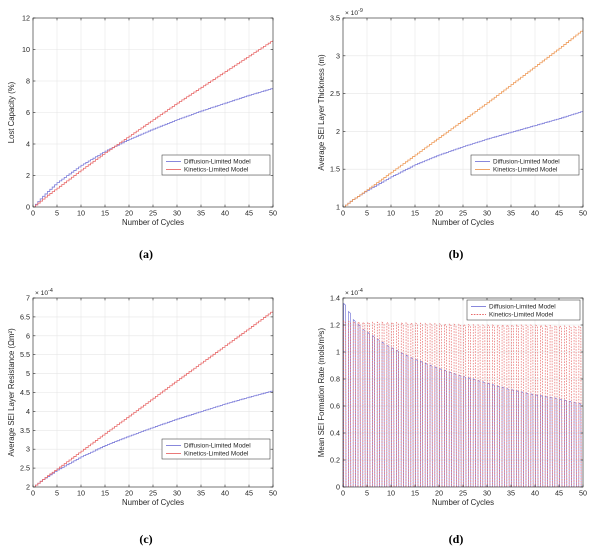 This screenshot has height=549, width=611. What do you see at coordinates (28, 81) in the screenshot?
I see `y-tick-label: 8` at bounding box center [28, 81].